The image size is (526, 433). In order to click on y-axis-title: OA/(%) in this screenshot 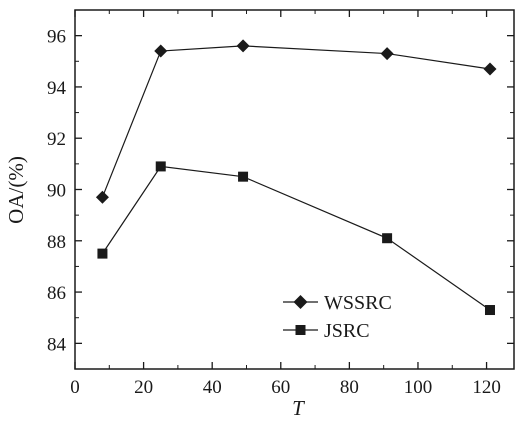, I will do `click(16, 190)`.